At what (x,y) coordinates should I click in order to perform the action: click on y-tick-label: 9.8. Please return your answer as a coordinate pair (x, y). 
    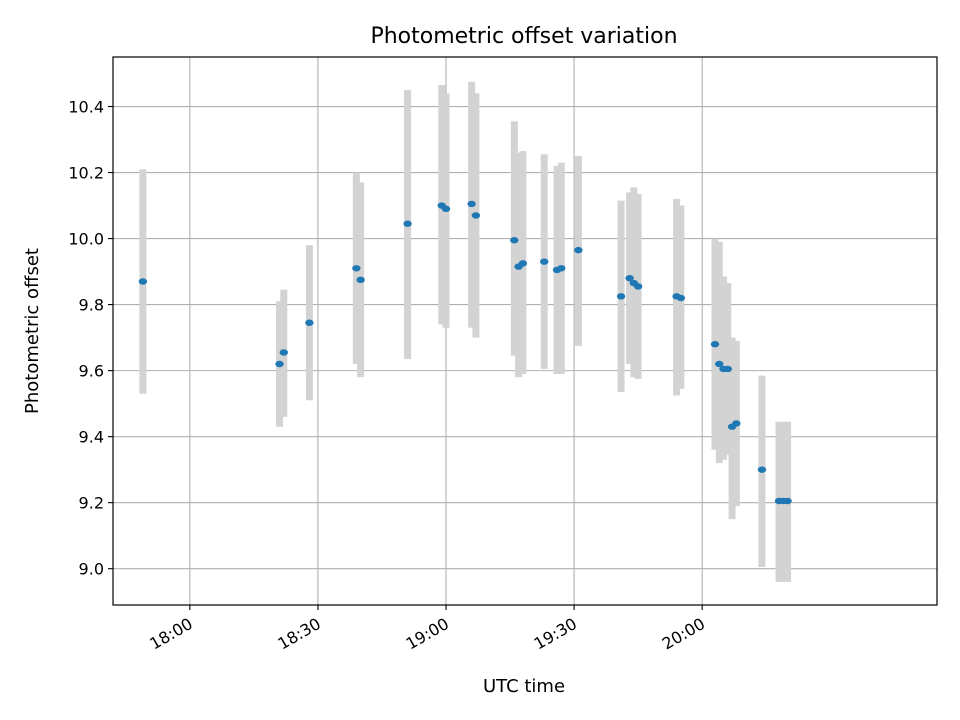
    Looking at the image, I should click on (91, 305).